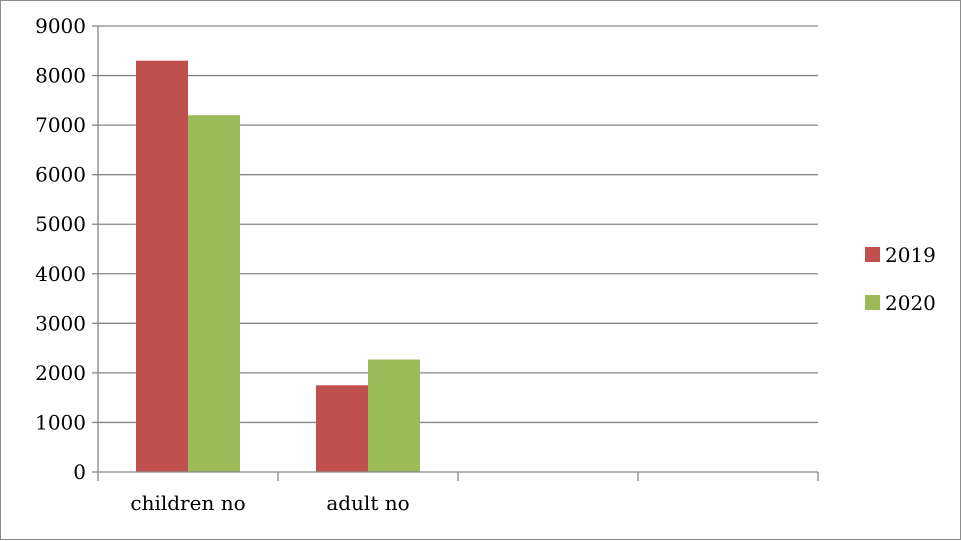 Image resolution: width=961 pixels, height=541 pixels. Describe the element at coordinates (367, 503) in the screenshot. I see `x-tick-label: adult no` at that location.